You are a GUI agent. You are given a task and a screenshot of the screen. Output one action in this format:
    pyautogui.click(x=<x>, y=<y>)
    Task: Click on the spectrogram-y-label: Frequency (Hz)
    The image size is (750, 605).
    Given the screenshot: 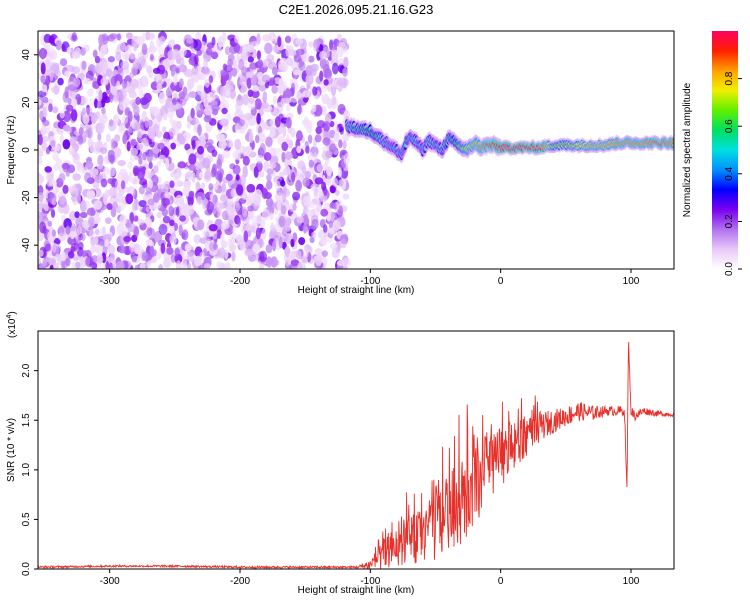 What is the action you would take?
    pyautogui.click(x=11, y=150)
    